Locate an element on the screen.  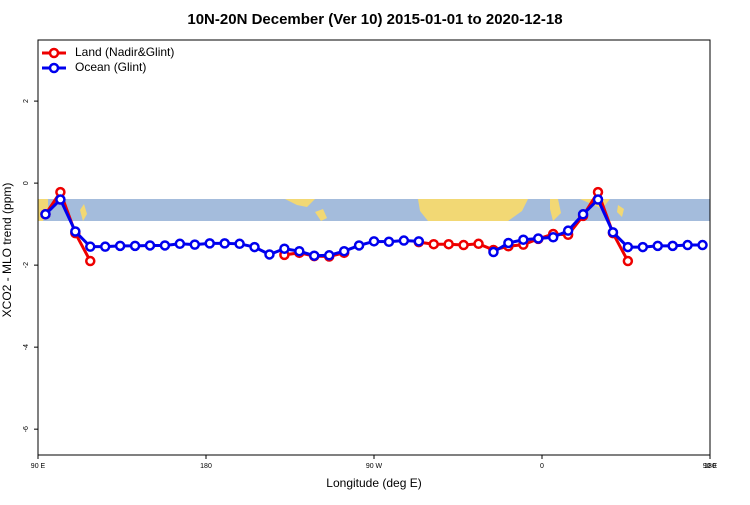
y-axis-label: XCO2 - MLO trend (ppm) is located at coordinates (7, 250).